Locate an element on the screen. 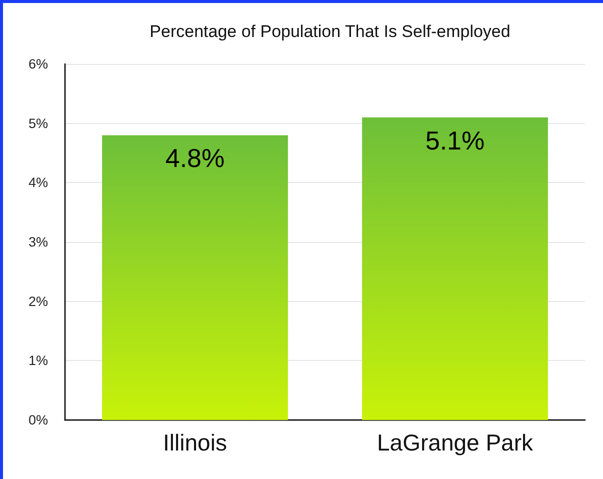 The image size is (603, 479). chart-title: Percentage of Population That Is Self-employed is located at coordinates (330, 31).